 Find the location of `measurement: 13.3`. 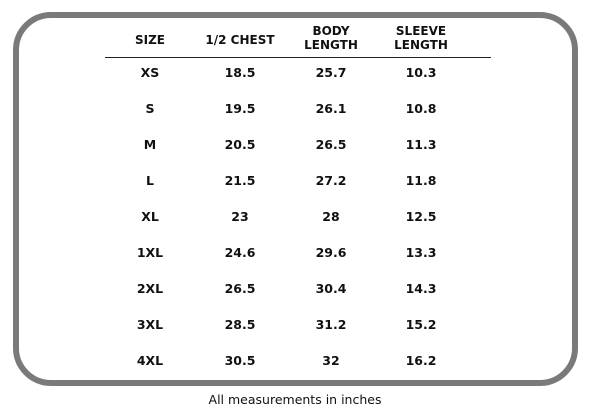

measurement: 13.3 is located at coordinates (421, 252).